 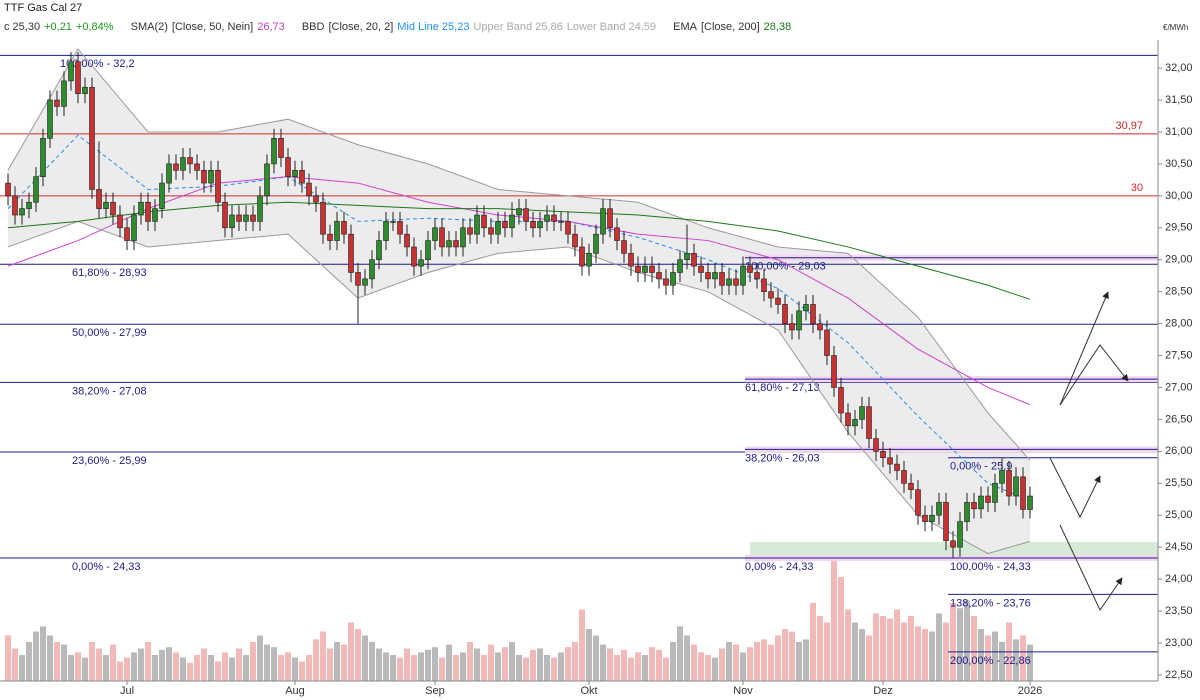 What do you see at coordinates (954, 550) in the screenshot?
I see `support-zone` at bounding box center [954, 550].